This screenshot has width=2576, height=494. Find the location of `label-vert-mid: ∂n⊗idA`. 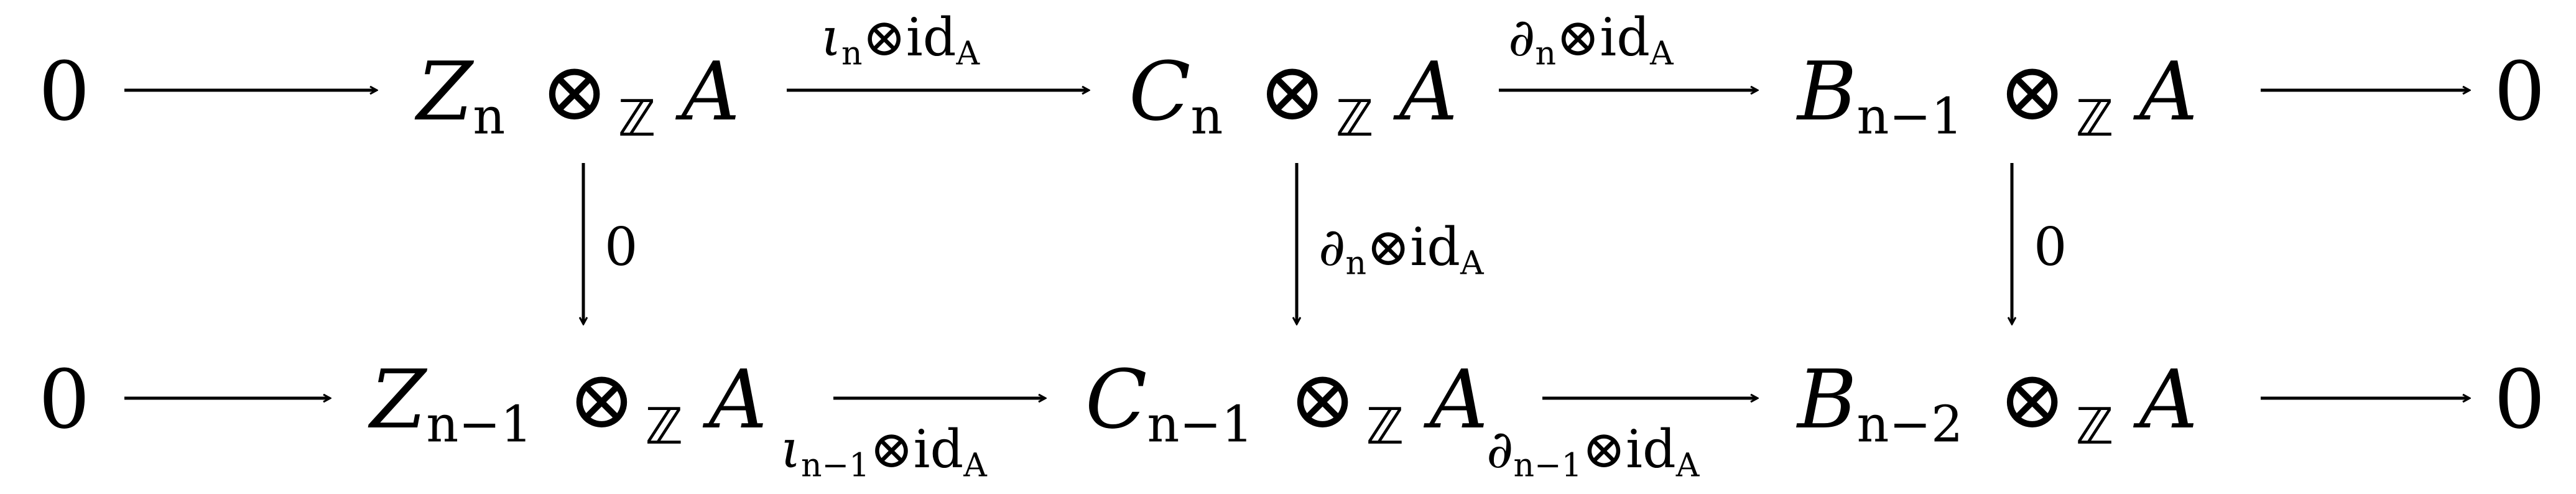

label-vert-mid: ∂n⊗idA is located at coordinates (1401, 249).